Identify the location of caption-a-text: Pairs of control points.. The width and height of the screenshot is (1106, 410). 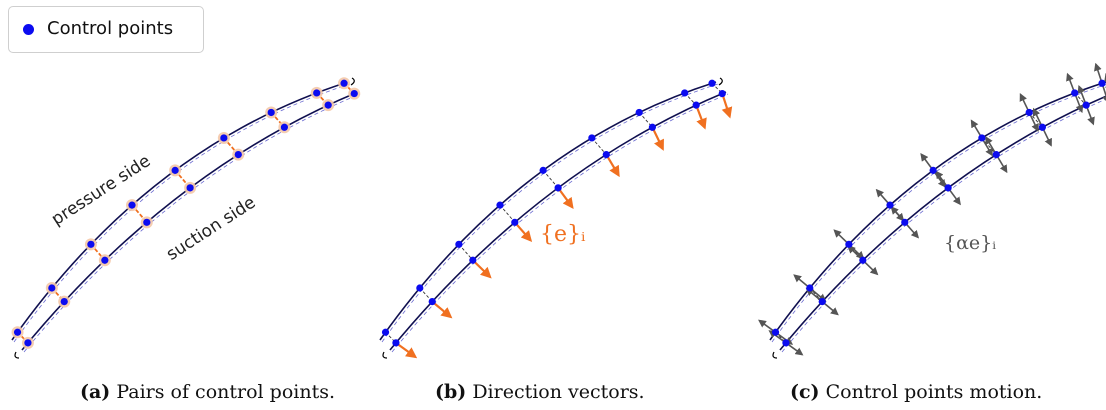
(225, 392).